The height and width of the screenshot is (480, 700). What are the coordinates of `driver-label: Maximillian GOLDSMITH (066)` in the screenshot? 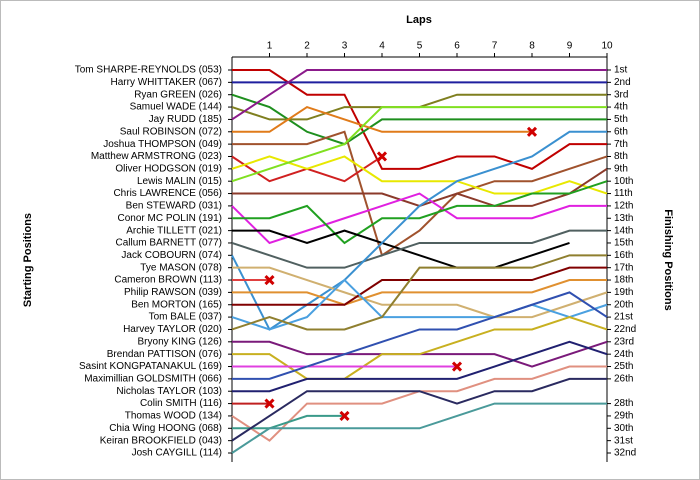 It's located at (153, 379).